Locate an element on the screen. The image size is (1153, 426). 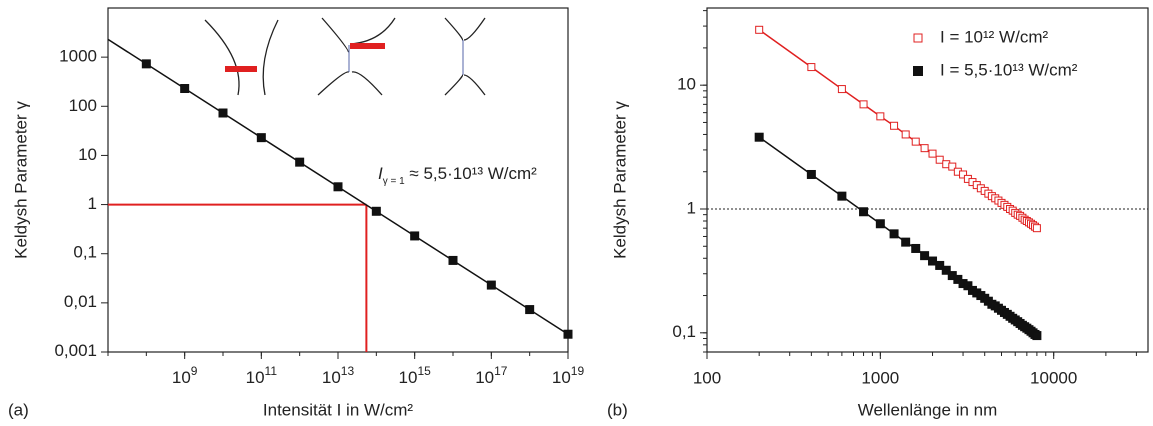
x-axis-label: Wellenlänge in nm is located at coordinates (928, 409).